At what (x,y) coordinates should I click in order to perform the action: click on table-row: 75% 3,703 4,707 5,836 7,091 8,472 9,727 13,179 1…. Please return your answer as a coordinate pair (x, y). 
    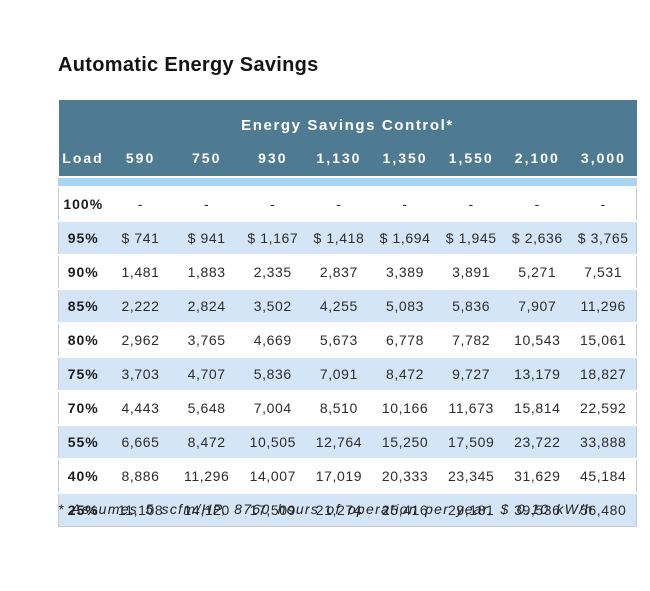
    Looking at the image, I should click on (348, 373).